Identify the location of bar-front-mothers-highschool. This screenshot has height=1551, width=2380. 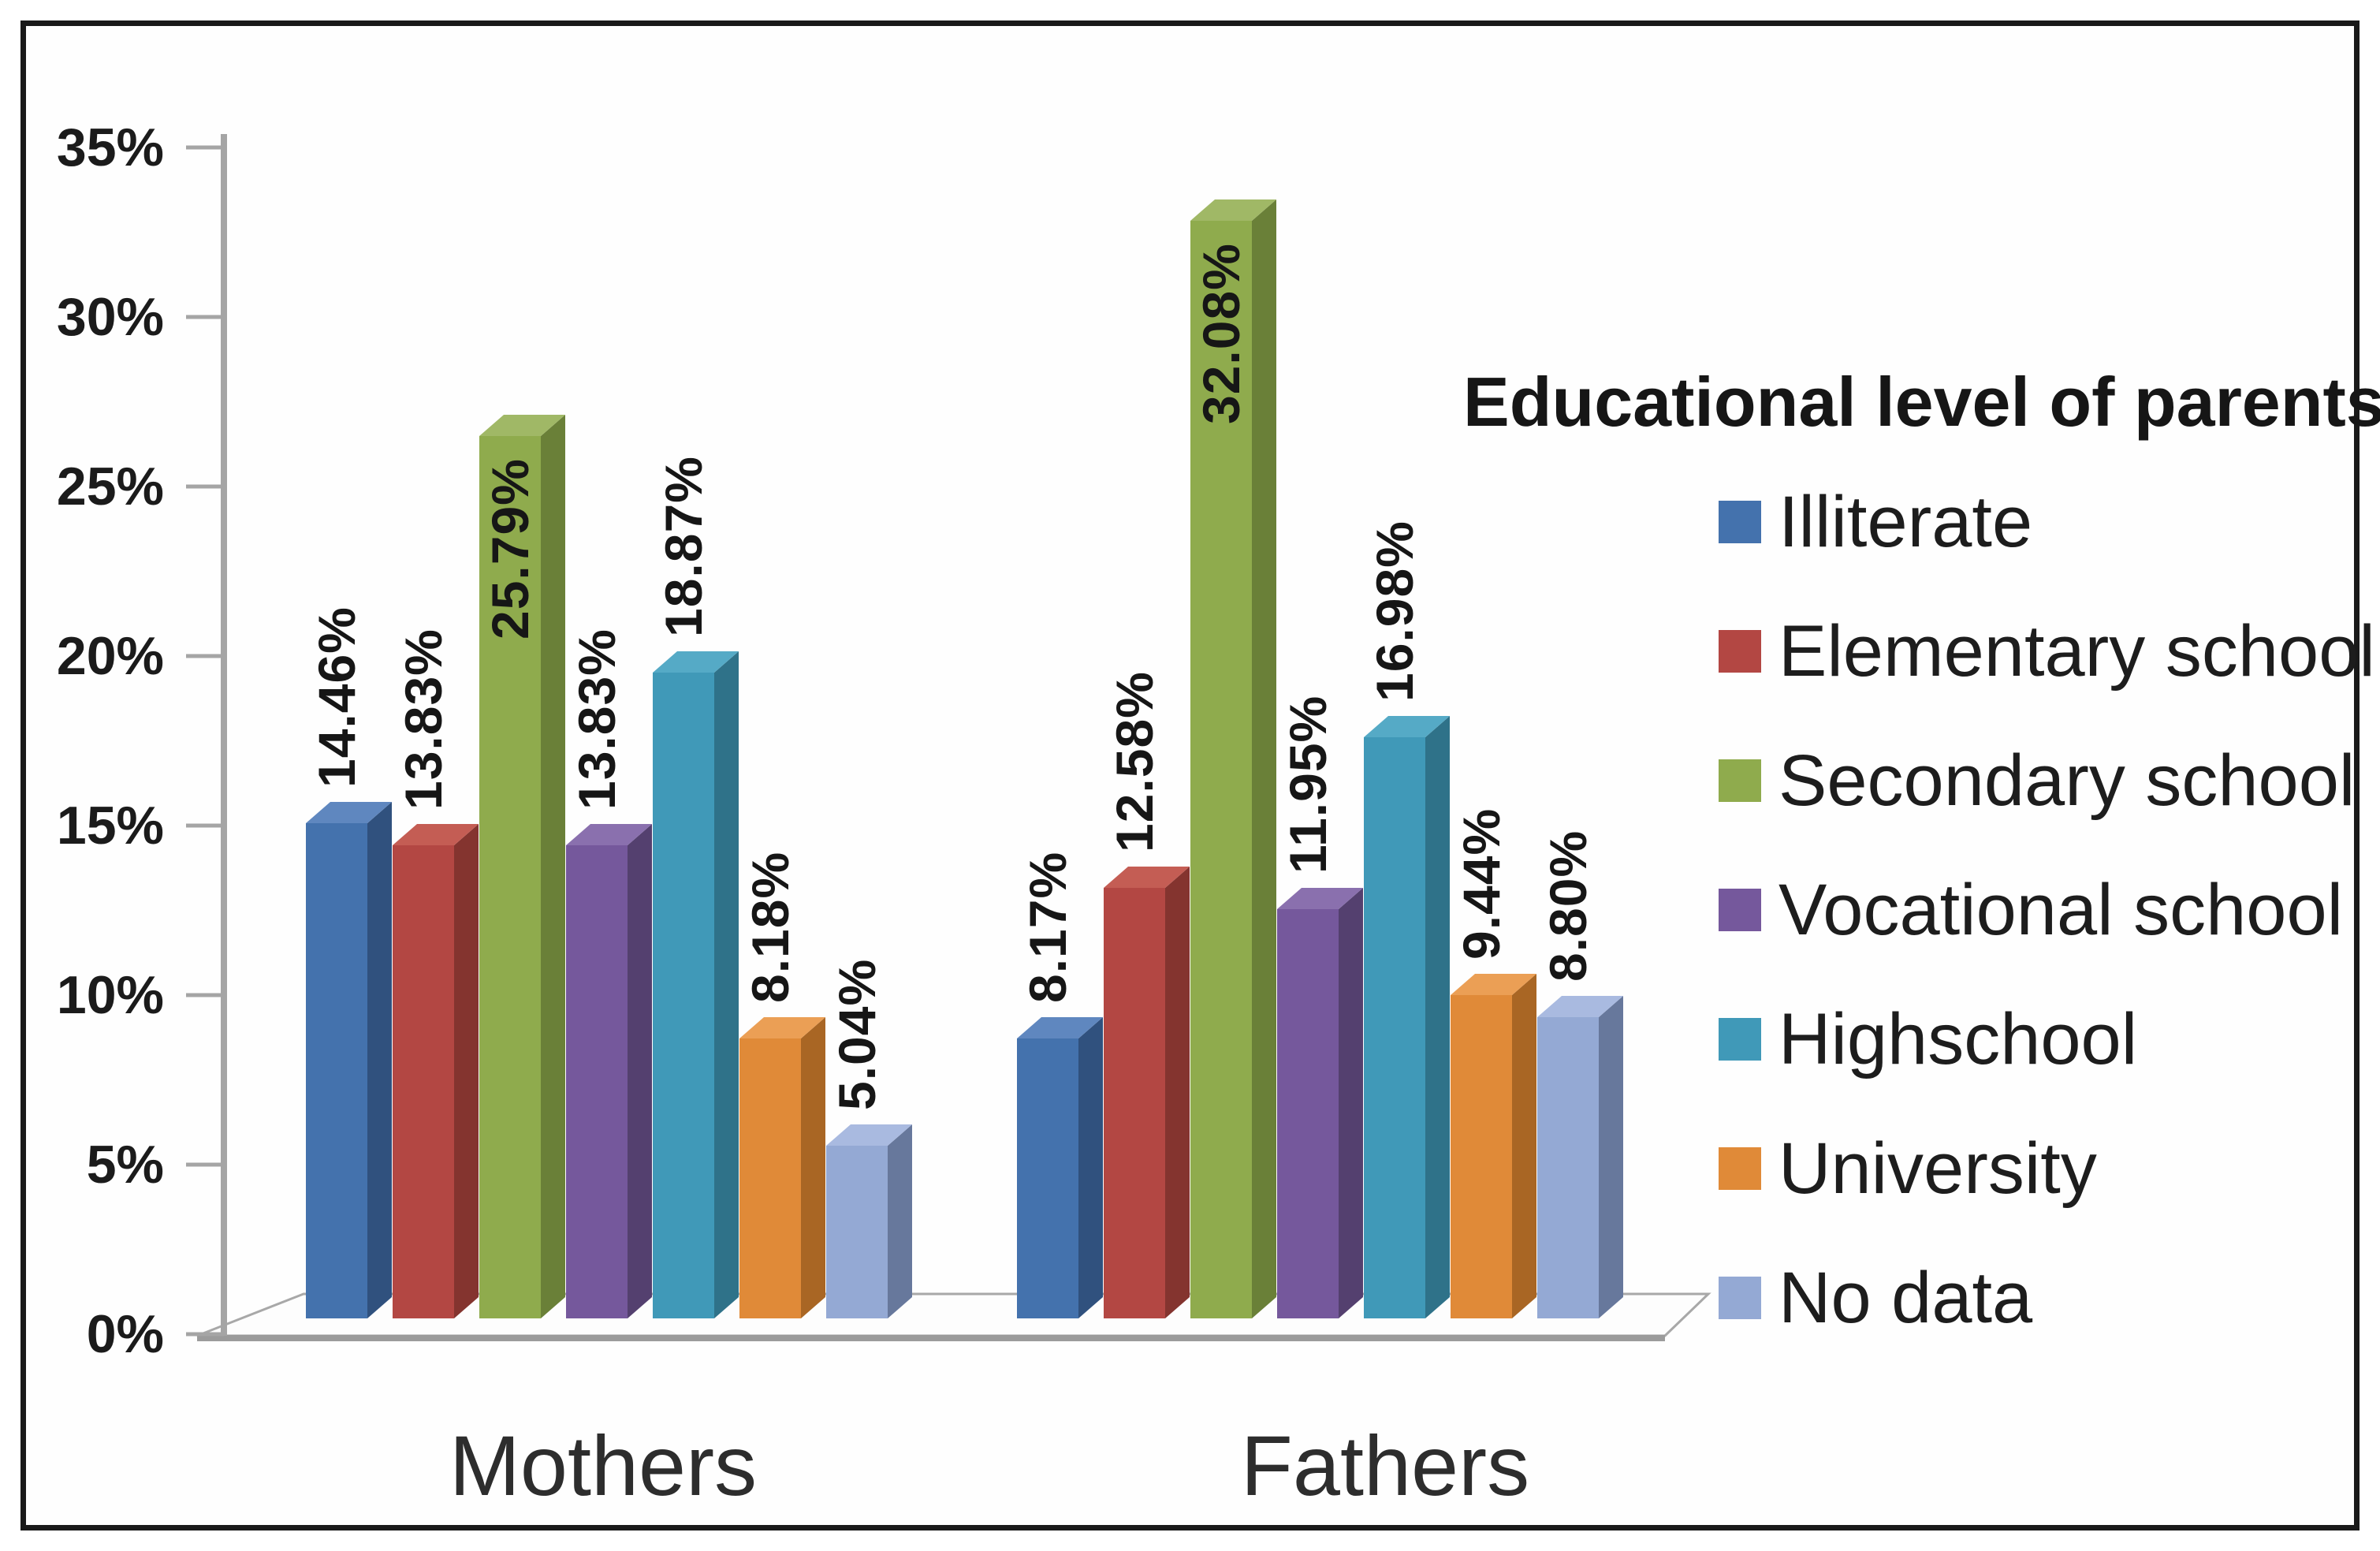
(683, 996).